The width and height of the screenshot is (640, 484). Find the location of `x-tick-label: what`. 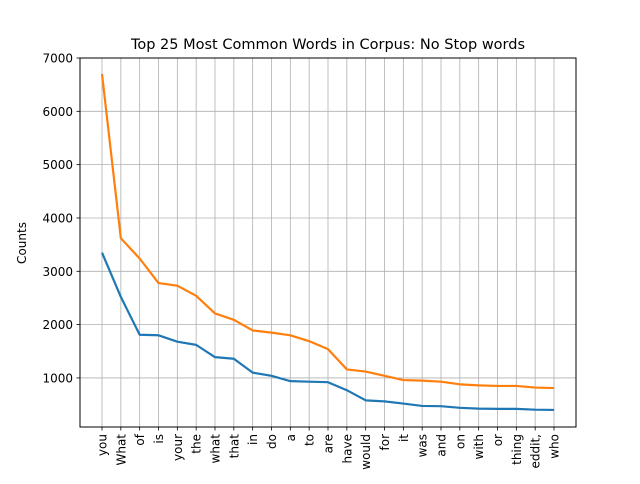

x-tick-label: what is located at coordinates (216, 449).